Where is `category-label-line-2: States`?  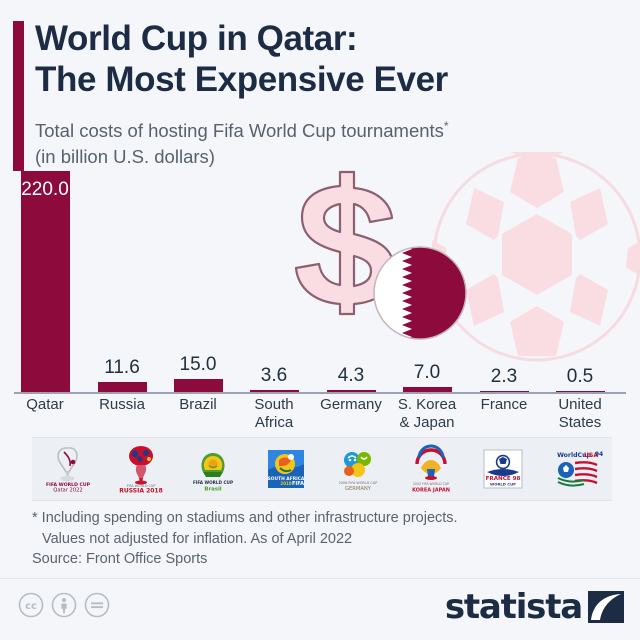 category-label-line-2: States is located at coordinates (580, 422).